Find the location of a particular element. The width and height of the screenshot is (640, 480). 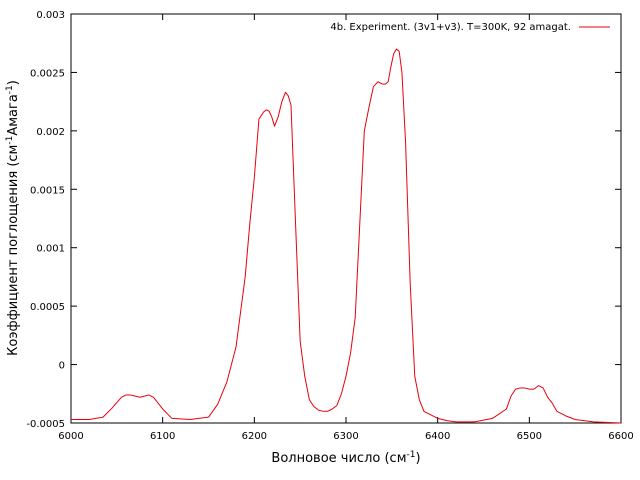

y-tick-label: 0 is located at coordinates (62, 366).